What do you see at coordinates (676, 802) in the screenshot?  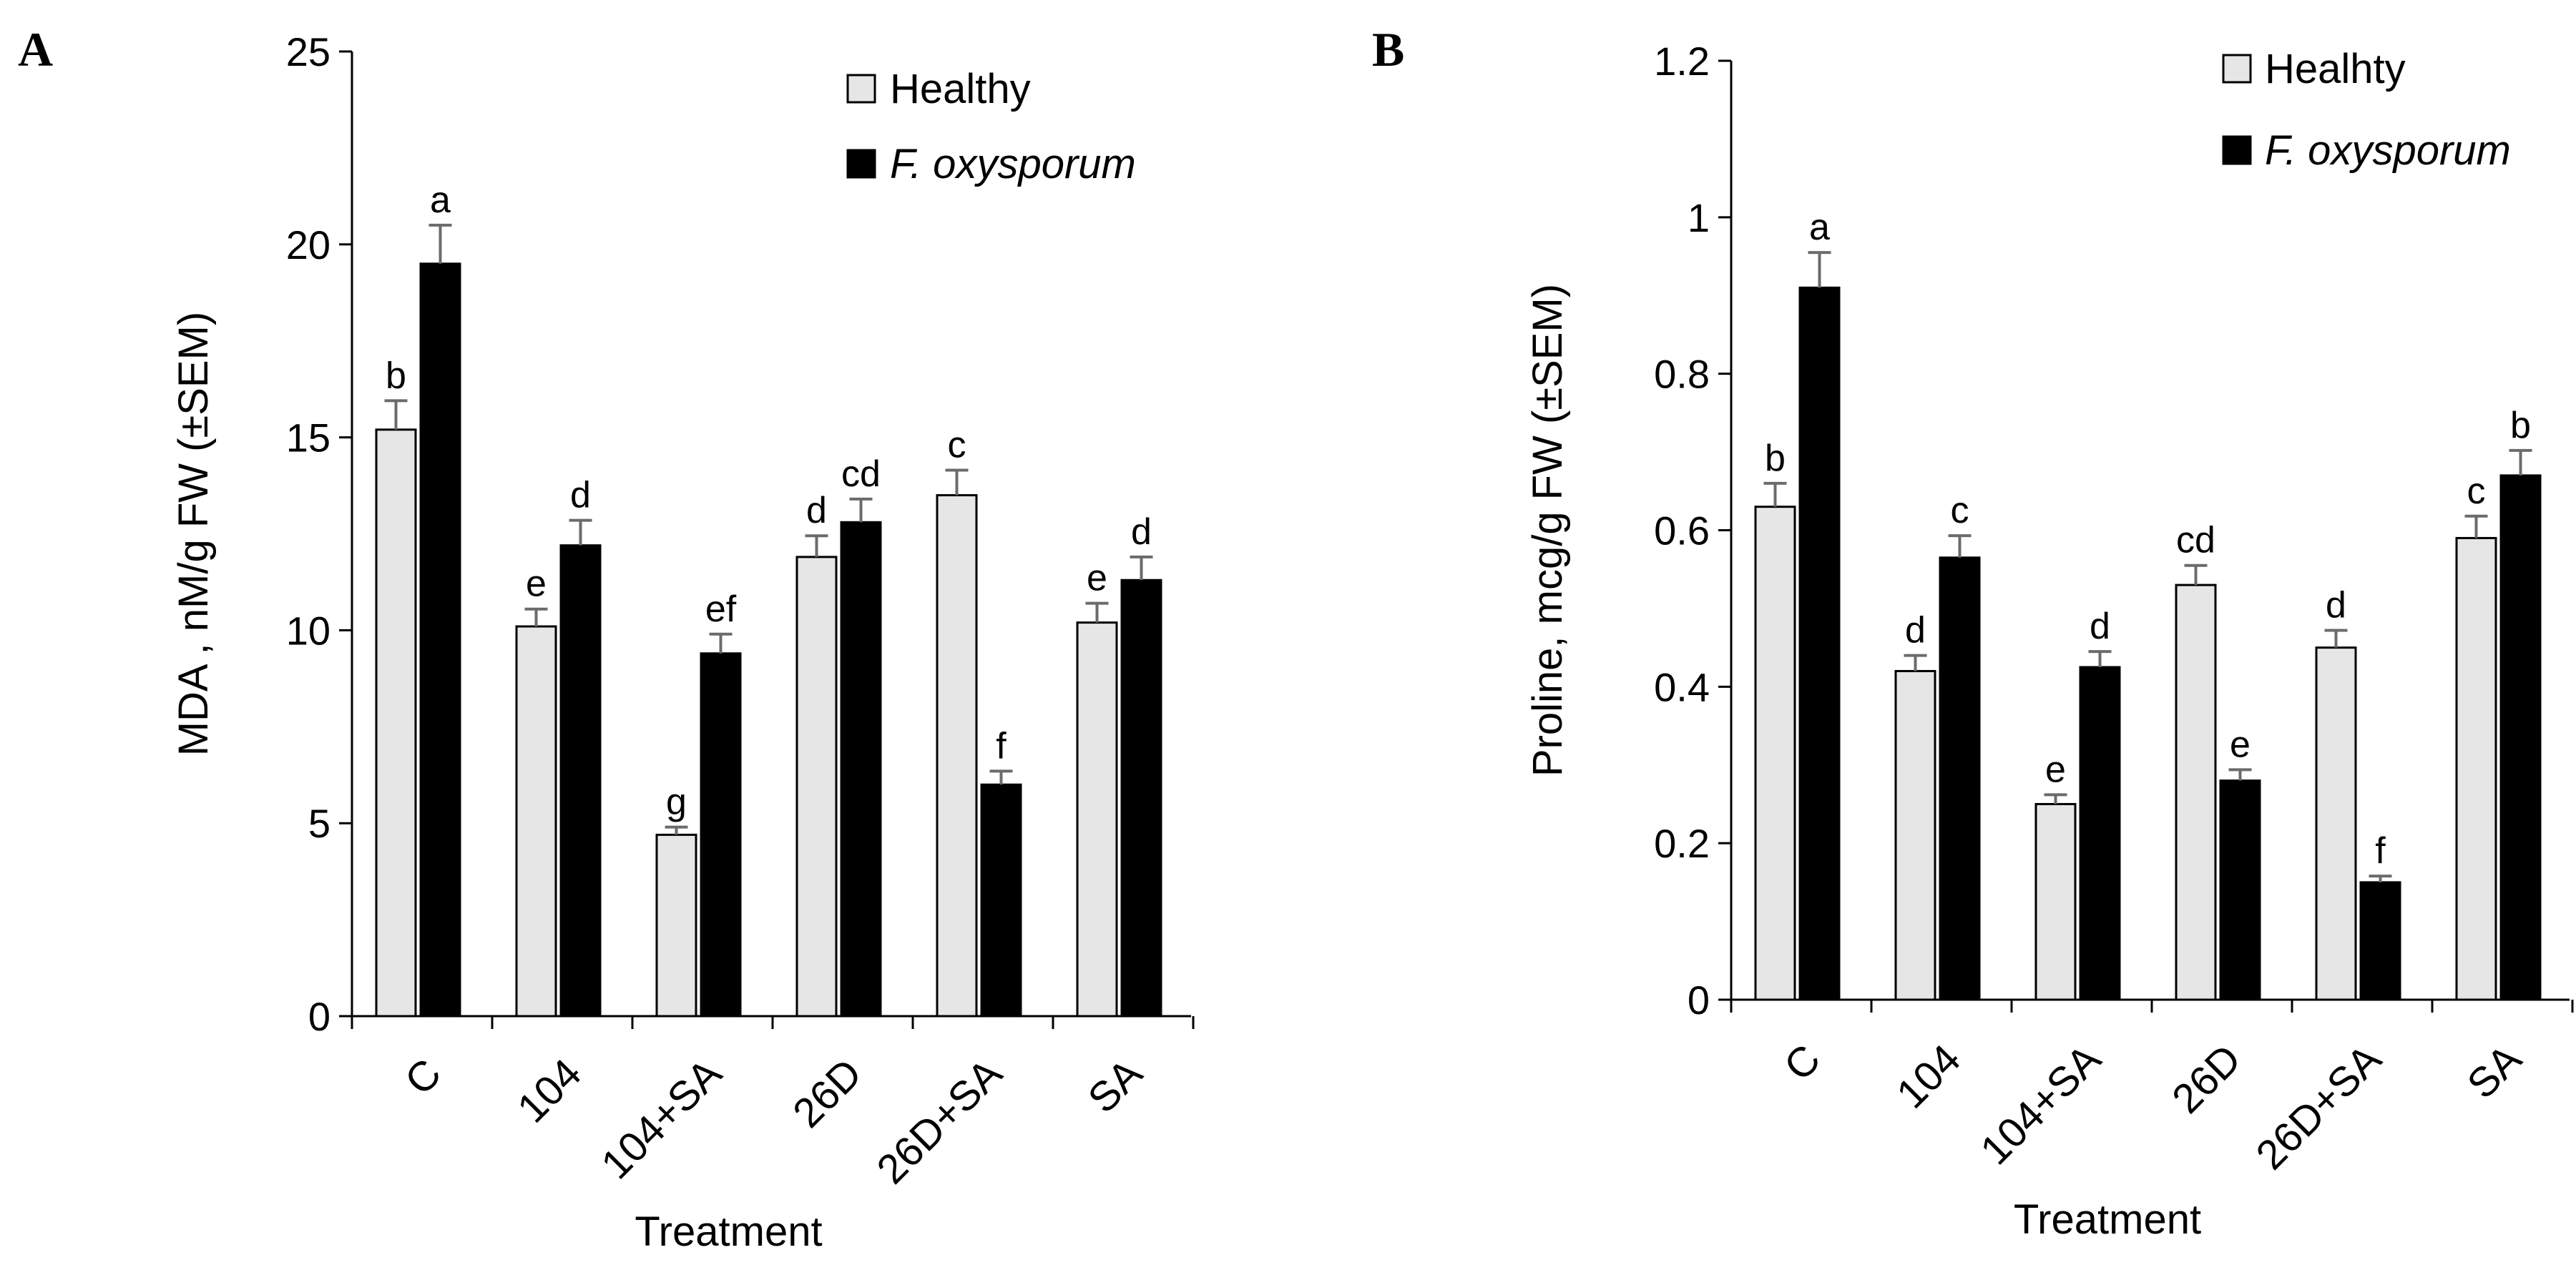 I see `significance-letter: g` at bounding box center [676, 802].